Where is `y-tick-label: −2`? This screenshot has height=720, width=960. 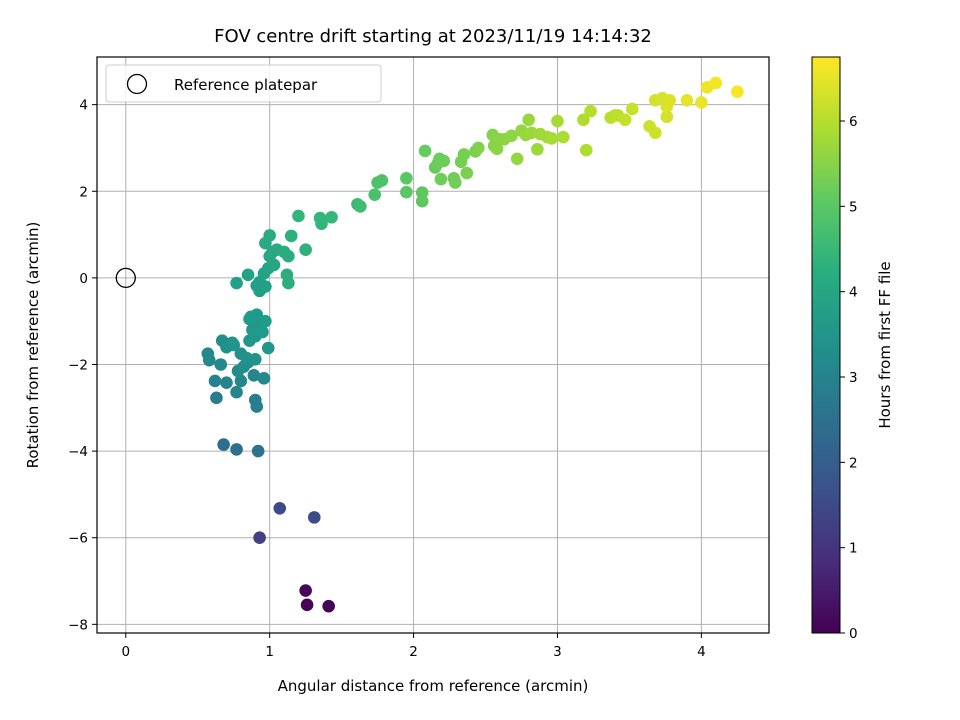
y-tick-label: −2 is located at coordinates (78, 365).